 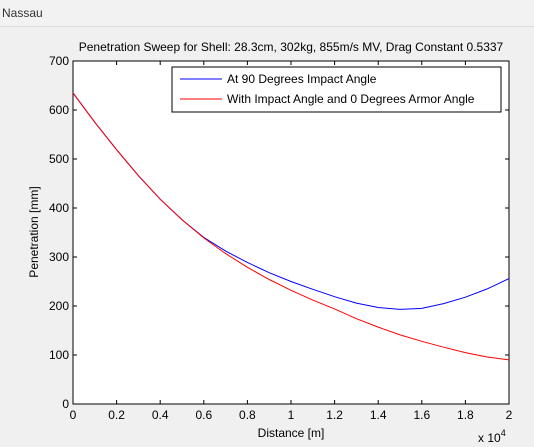 I want to click on x-tick-label: 0, so click(x=73, y=415).